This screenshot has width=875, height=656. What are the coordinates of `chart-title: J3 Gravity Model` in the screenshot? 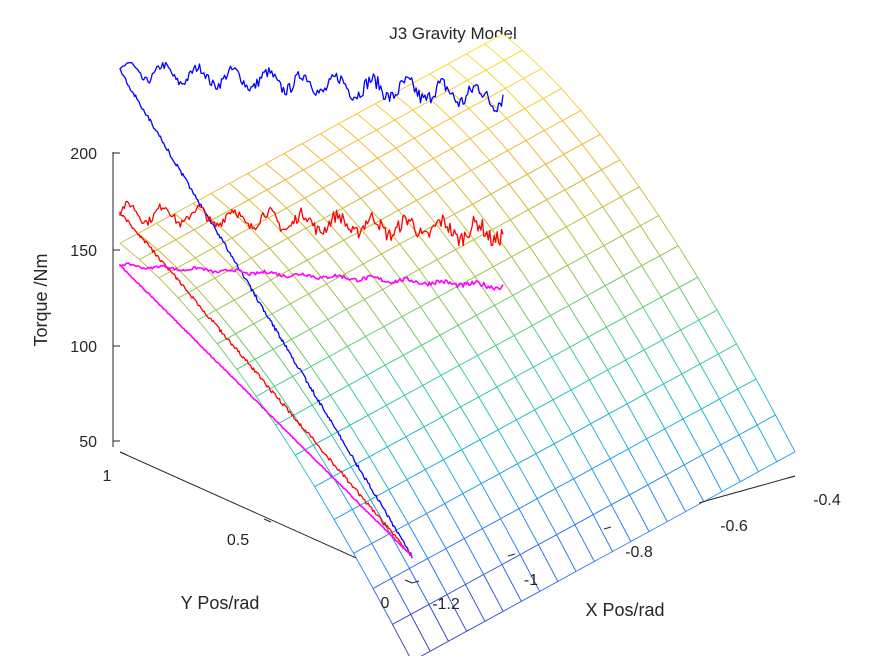 It's located at (453, 33).